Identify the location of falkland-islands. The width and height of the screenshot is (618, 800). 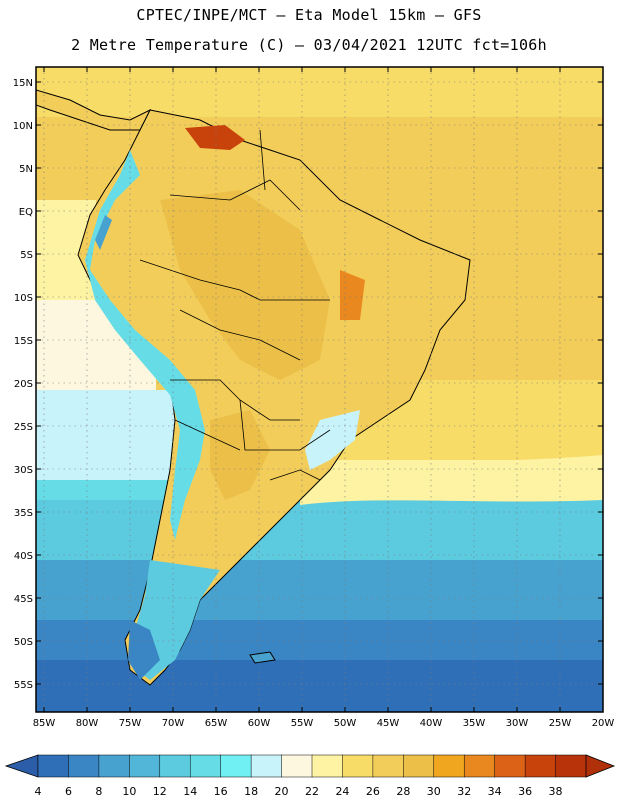
(262, 657).